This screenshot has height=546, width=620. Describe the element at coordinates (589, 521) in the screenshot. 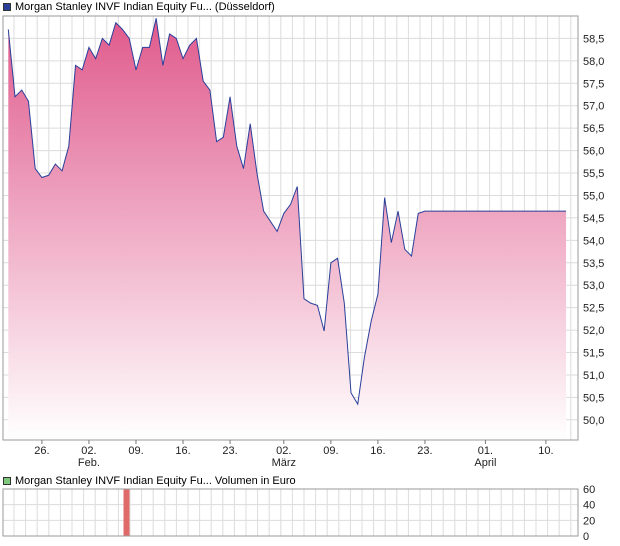

I see `volume-y-tick-label: 20` at that location.